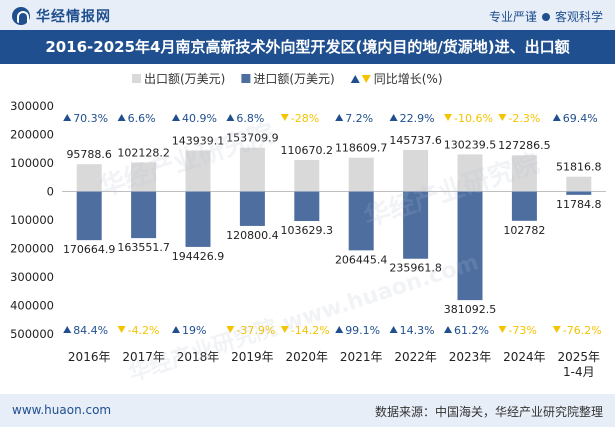 This screenshot has width=615, height=427. What do you see at coordinates (62, 410) in the screenshot?
I see `website-link: www.huaon.com` at bounding box center [62, 410].